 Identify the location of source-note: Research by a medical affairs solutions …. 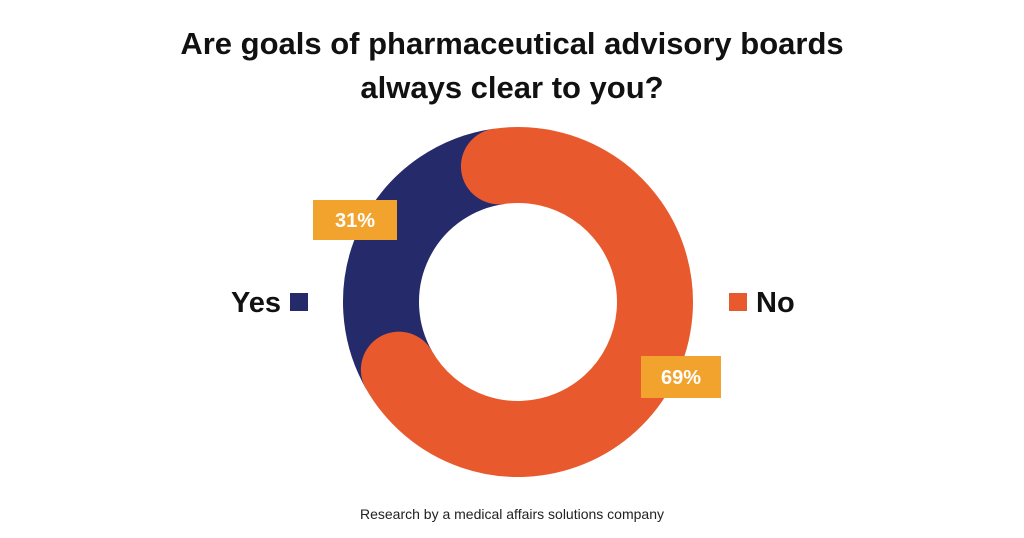
(511, 514).